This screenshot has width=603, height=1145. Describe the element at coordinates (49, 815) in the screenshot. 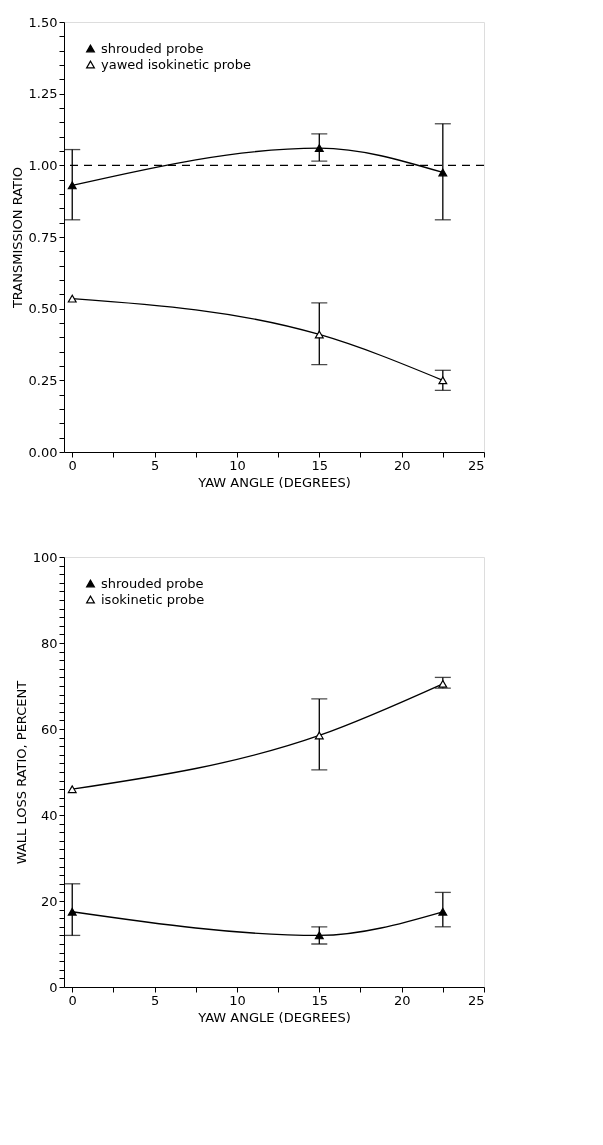

I see `y-tick-label: 40` at that location.